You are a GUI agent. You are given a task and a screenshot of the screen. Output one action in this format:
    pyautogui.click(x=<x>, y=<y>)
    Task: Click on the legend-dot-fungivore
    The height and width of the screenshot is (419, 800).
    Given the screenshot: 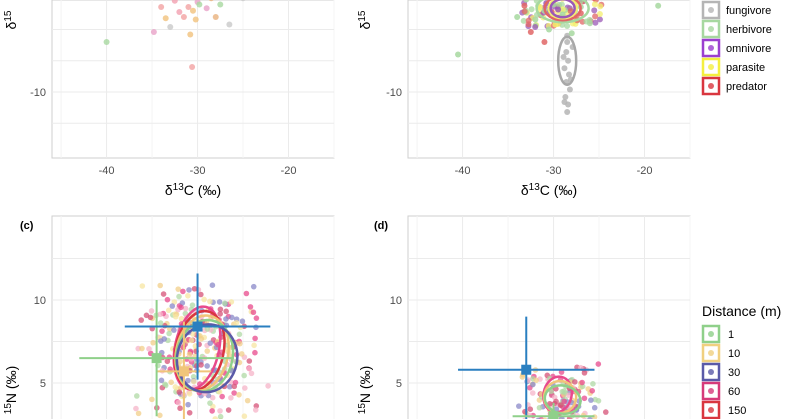 What is the action you would take?
    pyautogui.click(x=711, y=10)
    